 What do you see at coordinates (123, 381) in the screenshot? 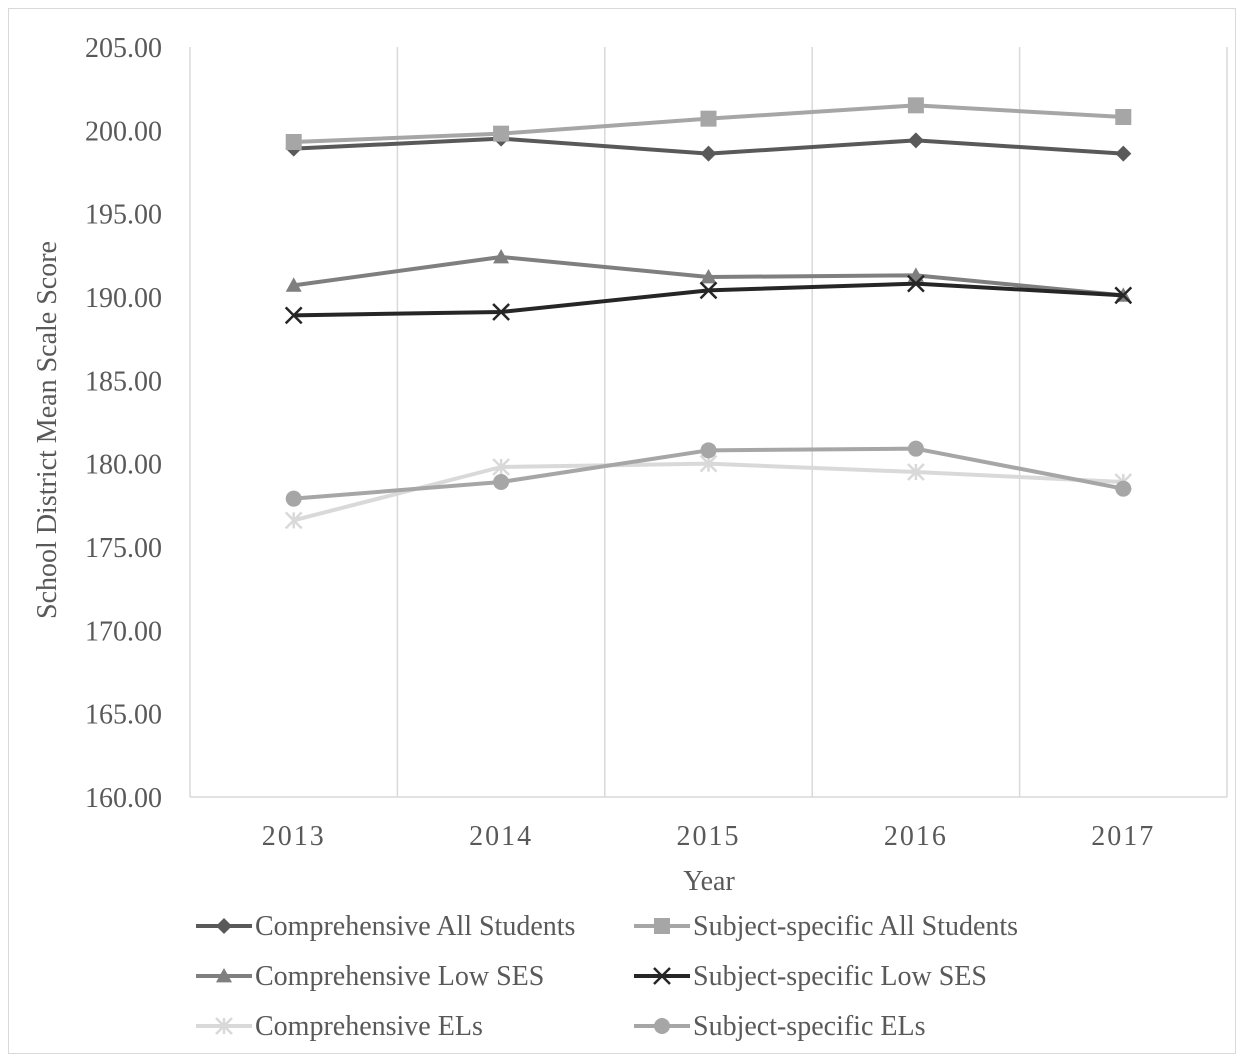
I see `y-tick-label: 185.00` at bounding box center [123, 381].